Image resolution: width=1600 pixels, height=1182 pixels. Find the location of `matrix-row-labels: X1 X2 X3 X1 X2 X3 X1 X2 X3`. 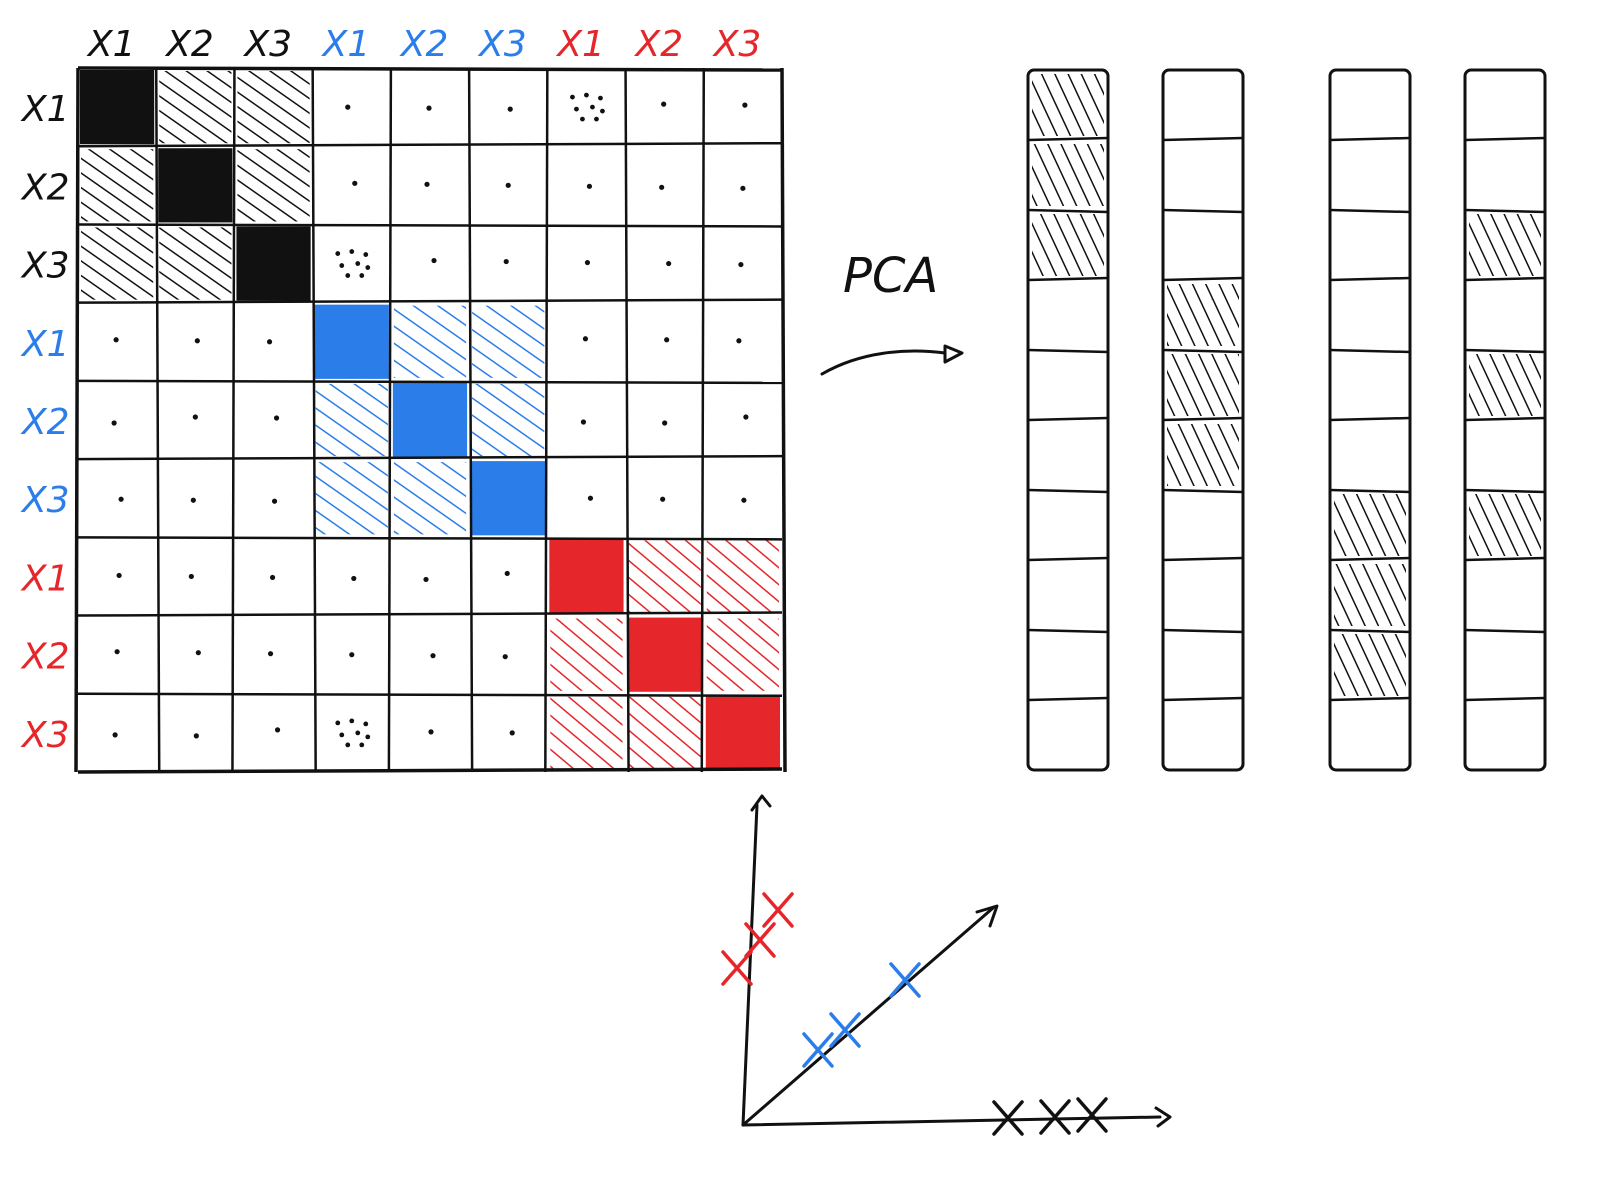

matrix-row-labels: X1 X2 X3 X1 X2 X3 X1 X2 X3 is located at coordinates (45, 422).